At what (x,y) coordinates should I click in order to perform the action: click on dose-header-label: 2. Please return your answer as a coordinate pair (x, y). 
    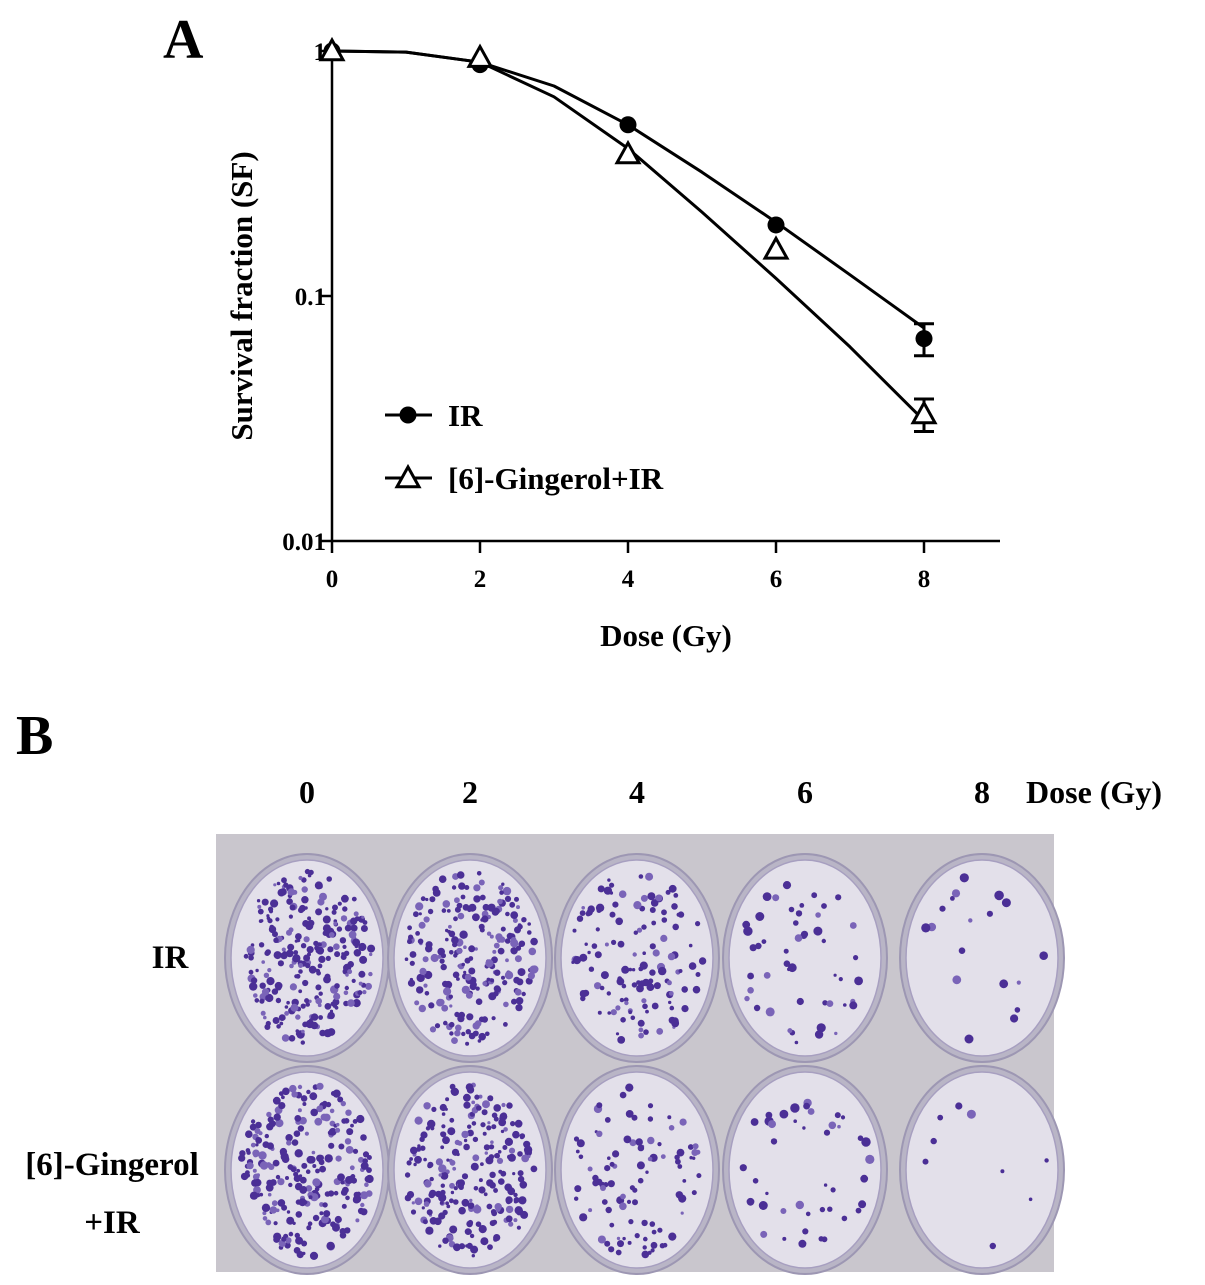
    Looking at the image, I should click on (470, 792).